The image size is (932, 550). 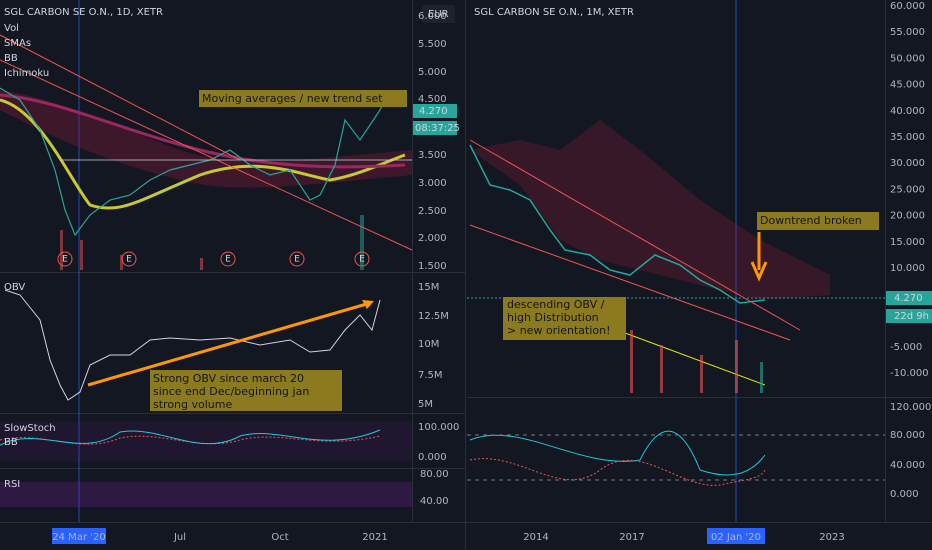 I want to click on price-axis-label: 6.000, so click(x=432, y=16).